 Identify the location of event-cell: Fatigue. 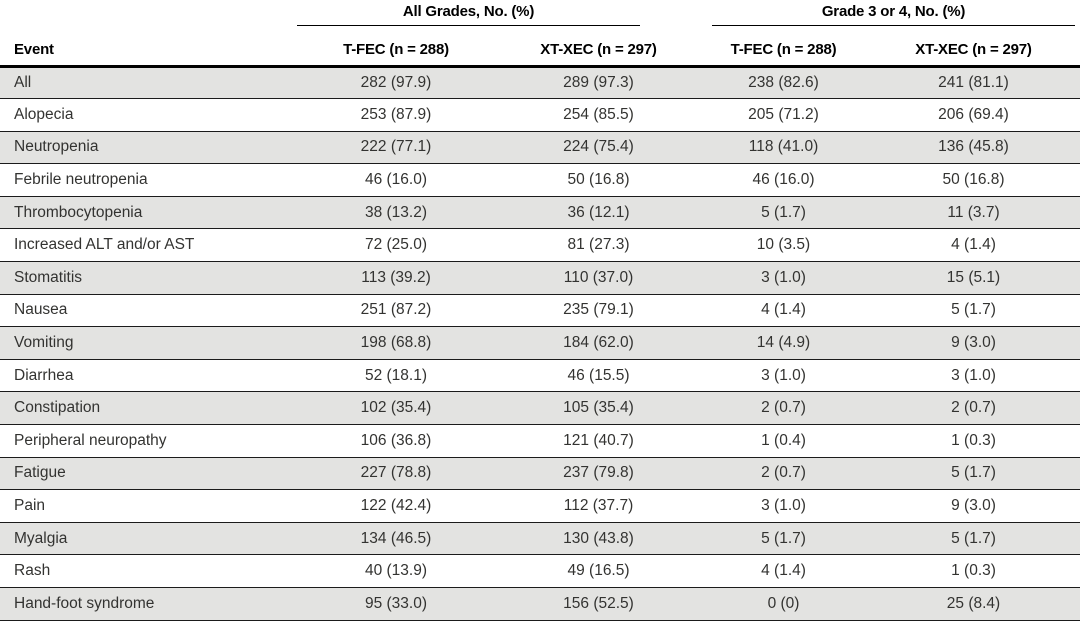
(147, 473).